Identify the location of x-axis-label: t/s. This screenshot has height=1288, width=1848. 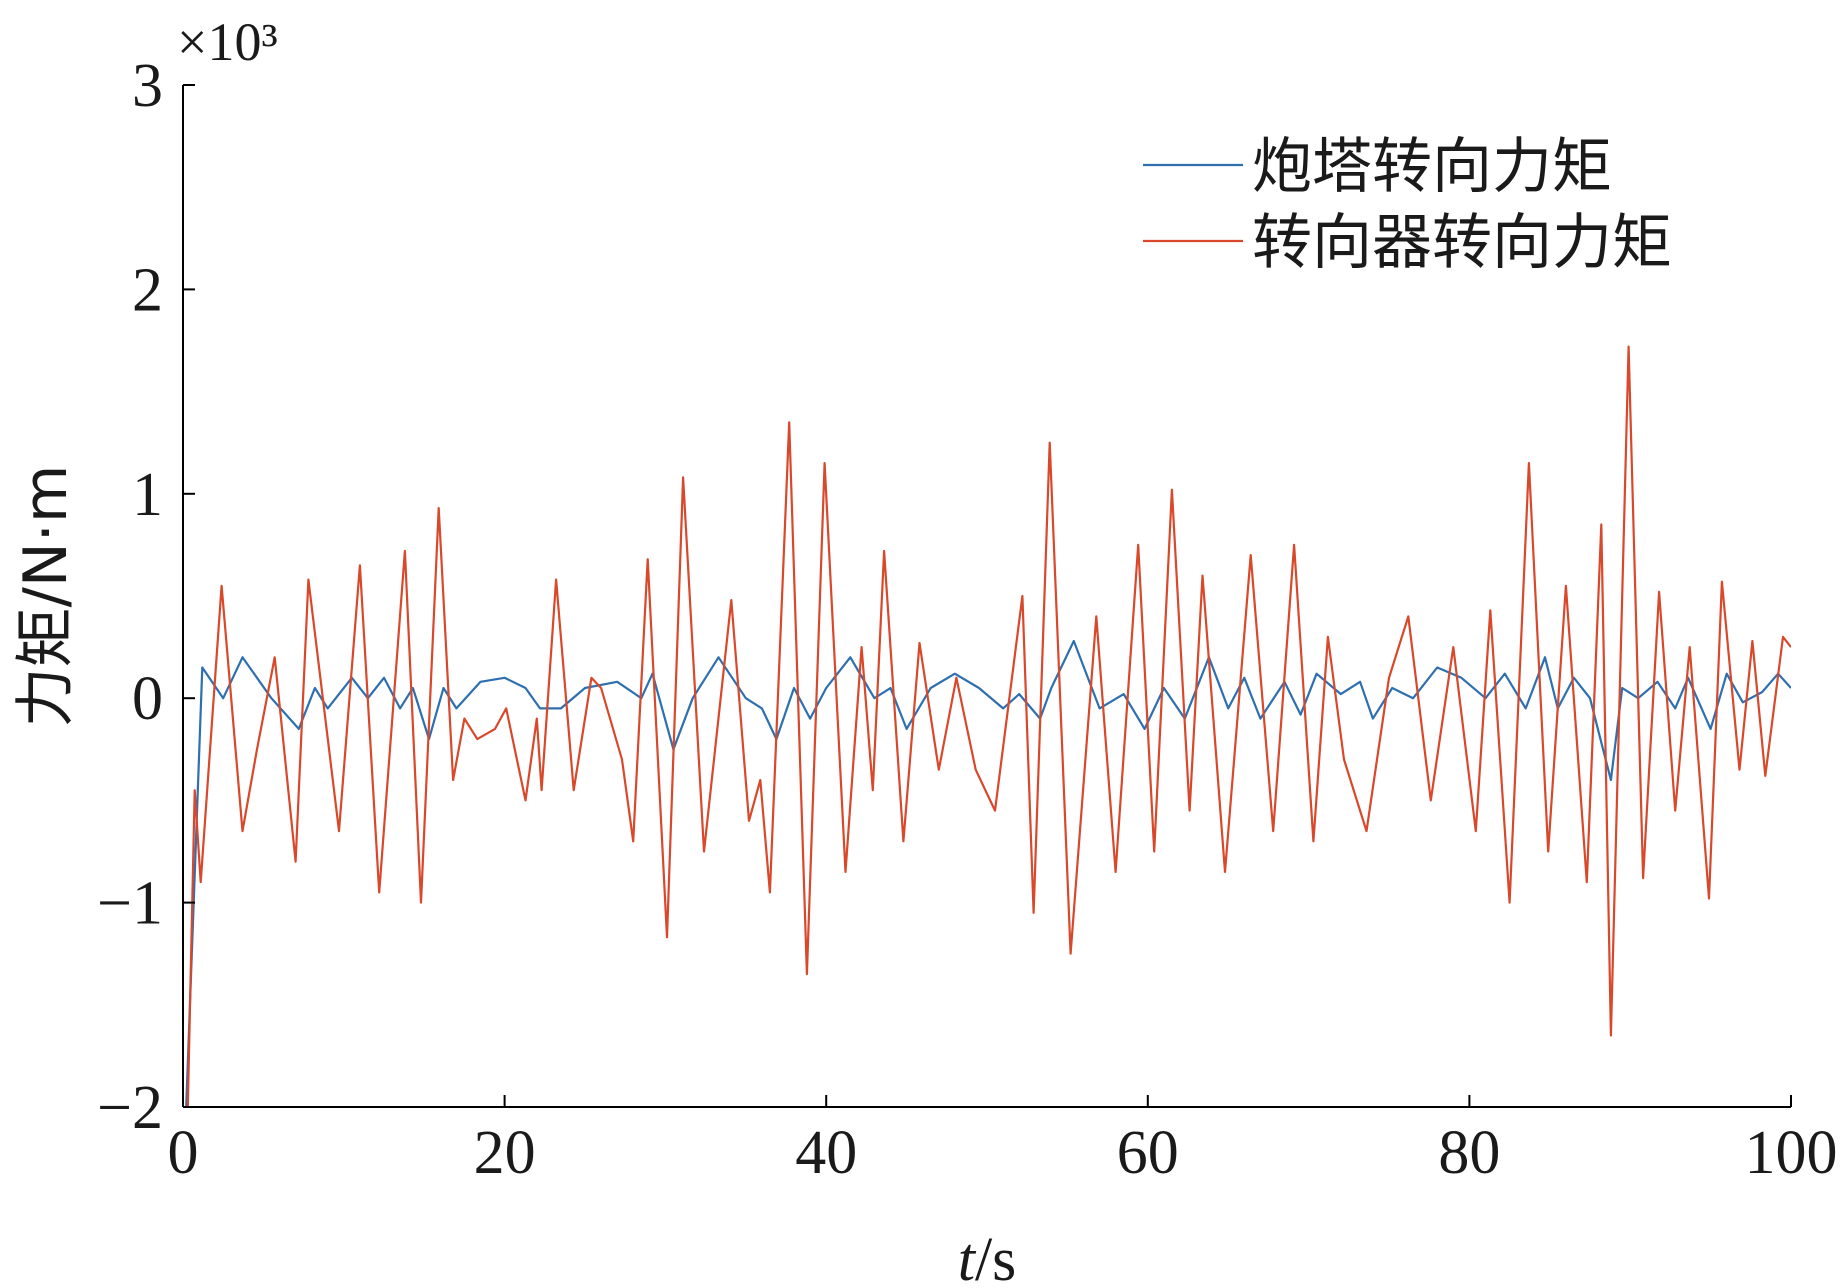
(987, 1257).